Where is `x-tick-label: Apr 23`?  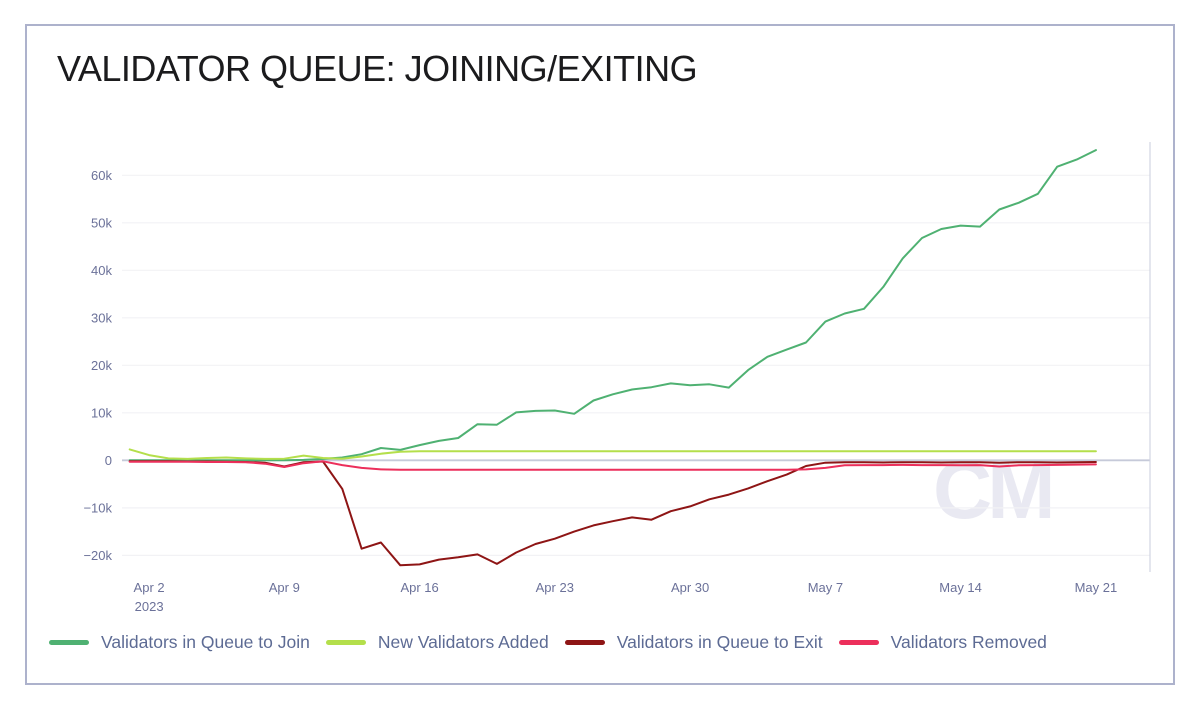 x-tick-label: Apr 23 is located at coordinates (555, 587).